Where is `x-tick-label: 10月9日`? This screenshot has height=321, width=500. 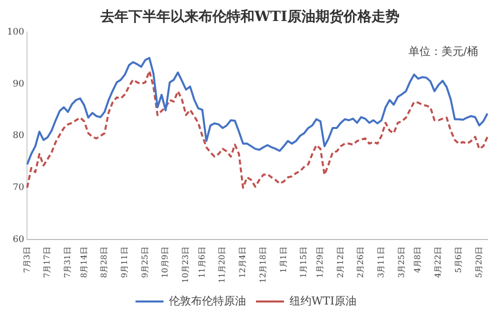
x-tick-label: 10月9日 is located at coordinates (165, 262).